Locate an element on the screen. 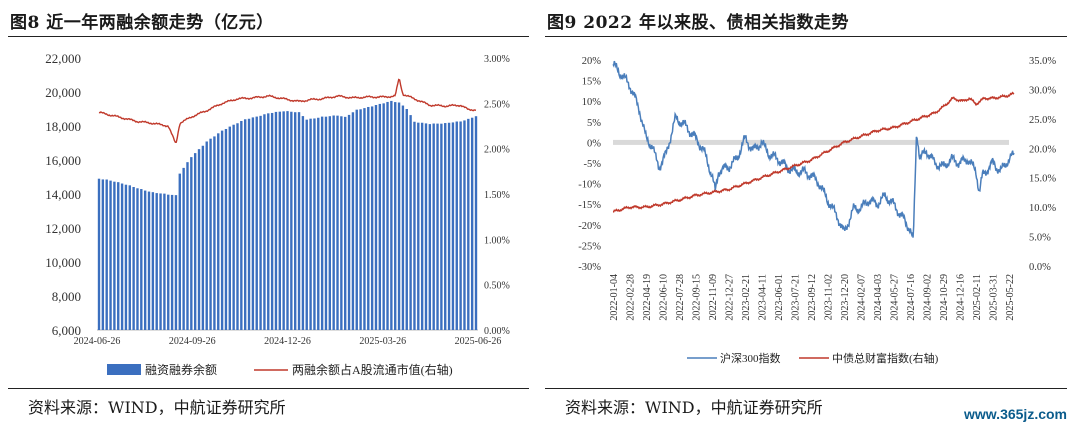  x-tick-label: 2022-06-10 is located at coordinates (664, 297).